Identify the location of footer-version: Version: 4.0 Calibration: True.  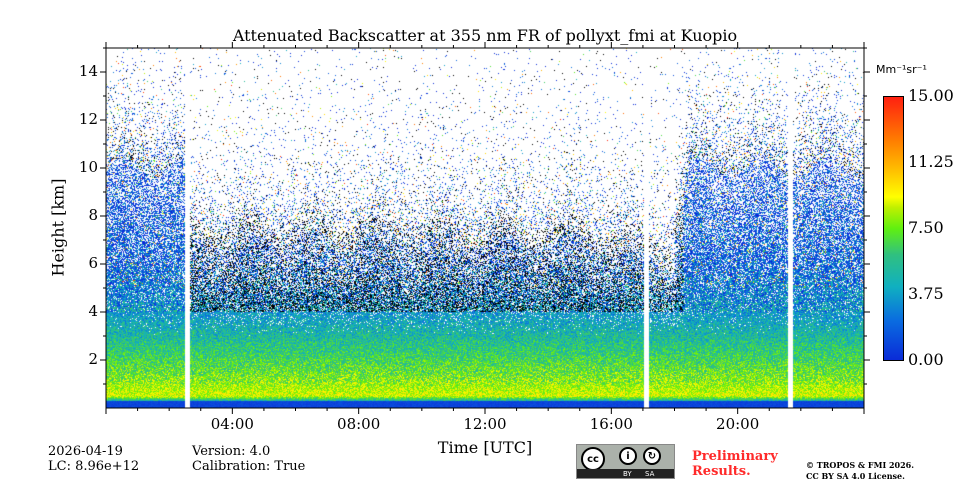
(248, 459).